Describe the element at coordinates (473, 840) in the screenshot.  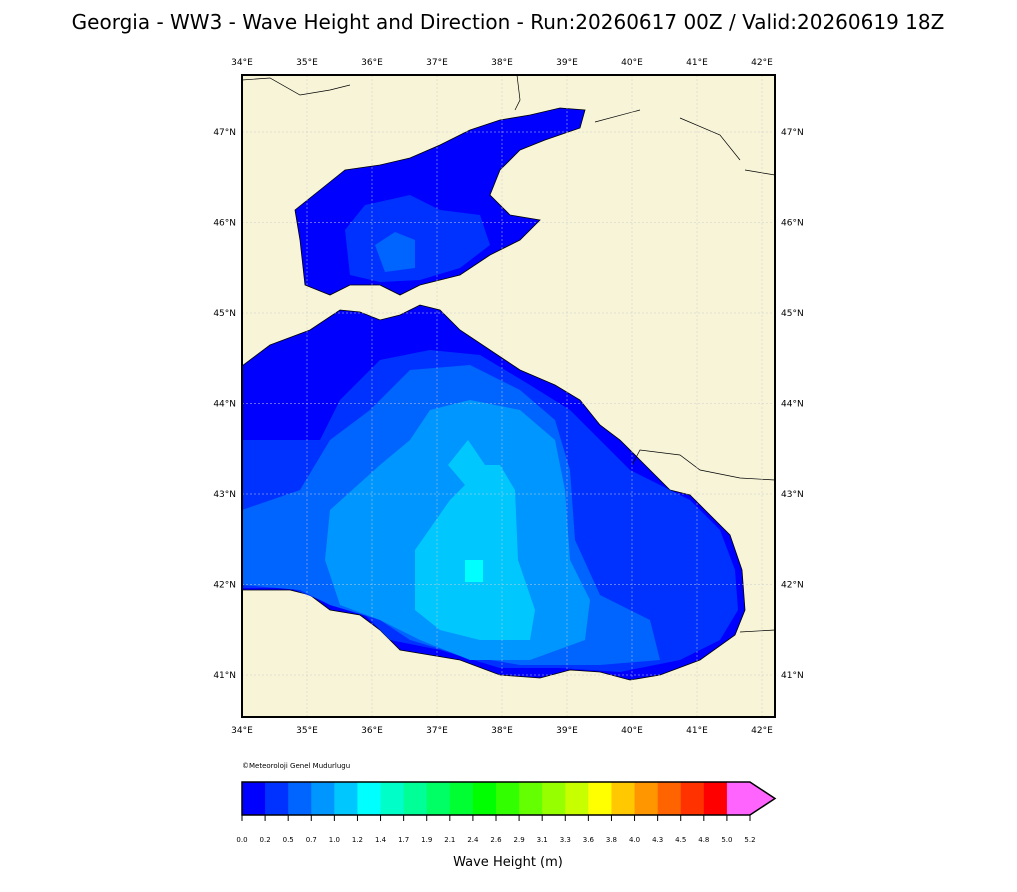
I see `colorbar-tick-label: 2.4` at that location.